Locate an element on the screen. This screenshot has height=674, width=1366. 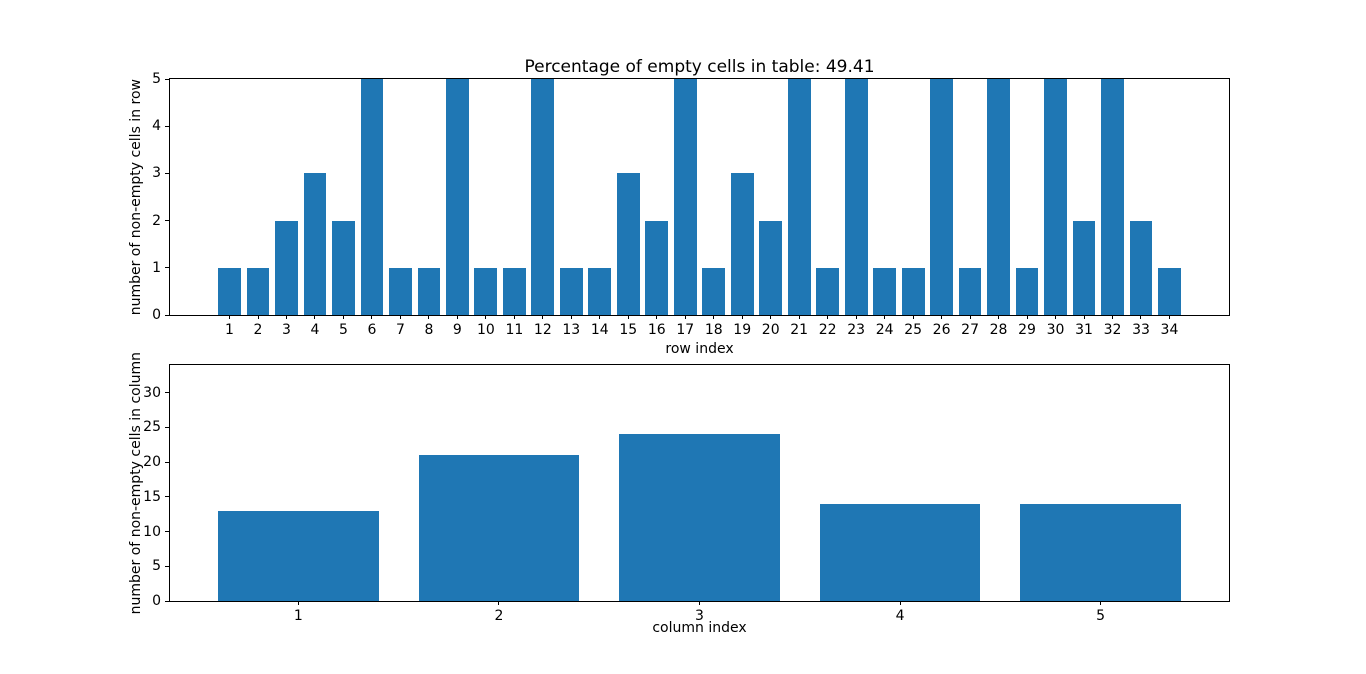
x-tick-label: 17 is located at coordinates (685, 330).